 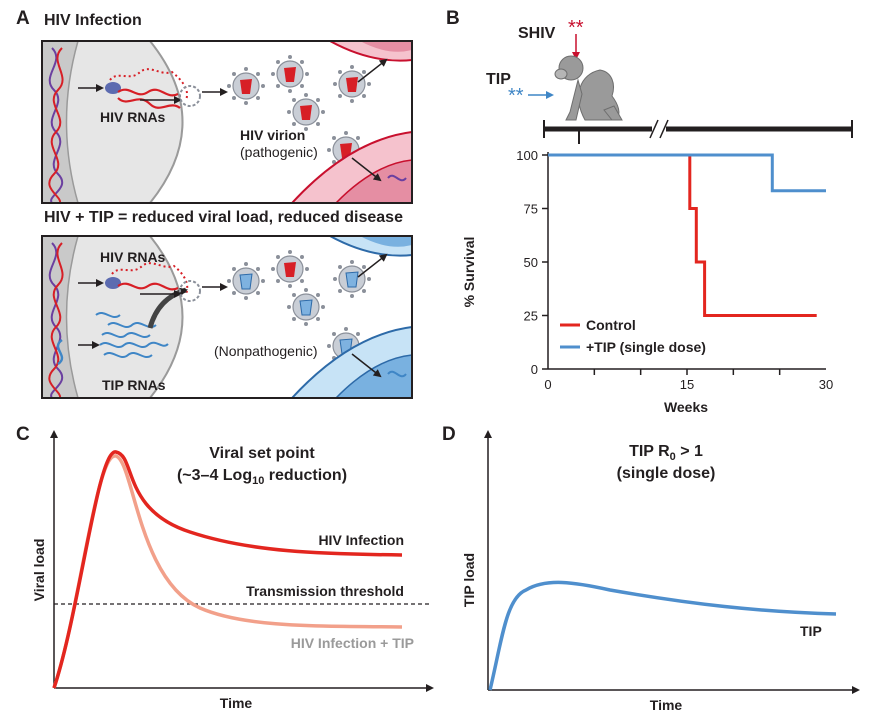 What do you see at coordinates (279, 152) in the screenshot?
I see `pathogenic-label: (pathogenic)` at bounding box center [279, 152].